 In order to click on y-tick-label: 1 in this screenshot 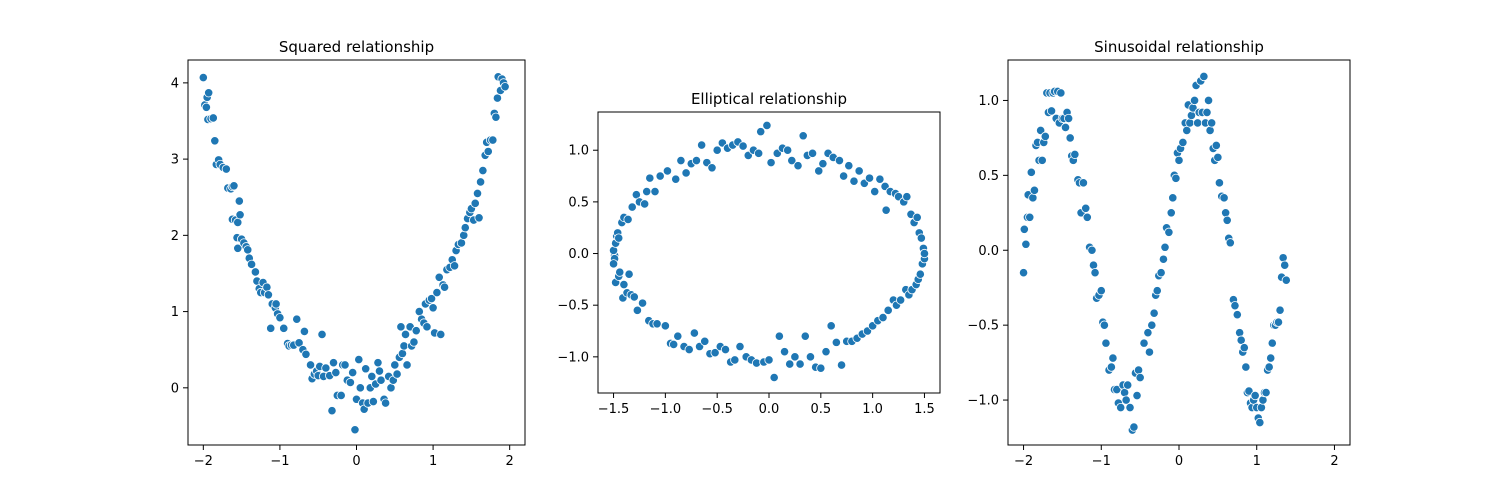, I will do `click(175, 312)`.